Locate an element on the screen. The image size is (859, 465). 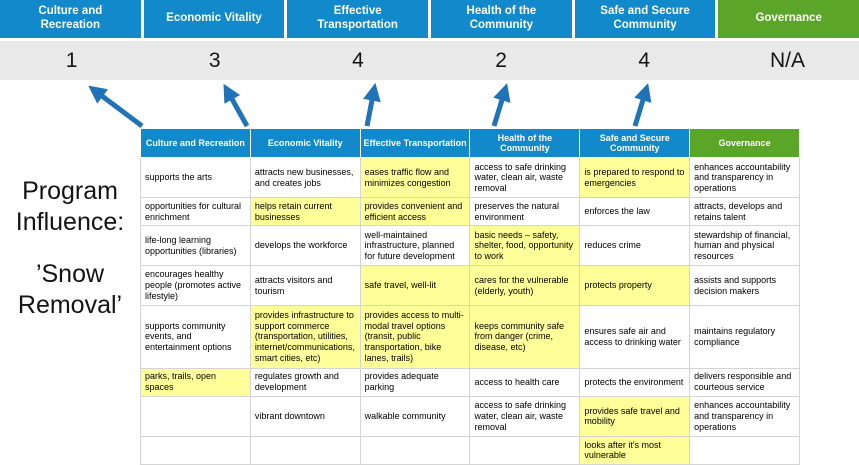
table-cell: preserves the natural environment is located at coordinates (525, 212).